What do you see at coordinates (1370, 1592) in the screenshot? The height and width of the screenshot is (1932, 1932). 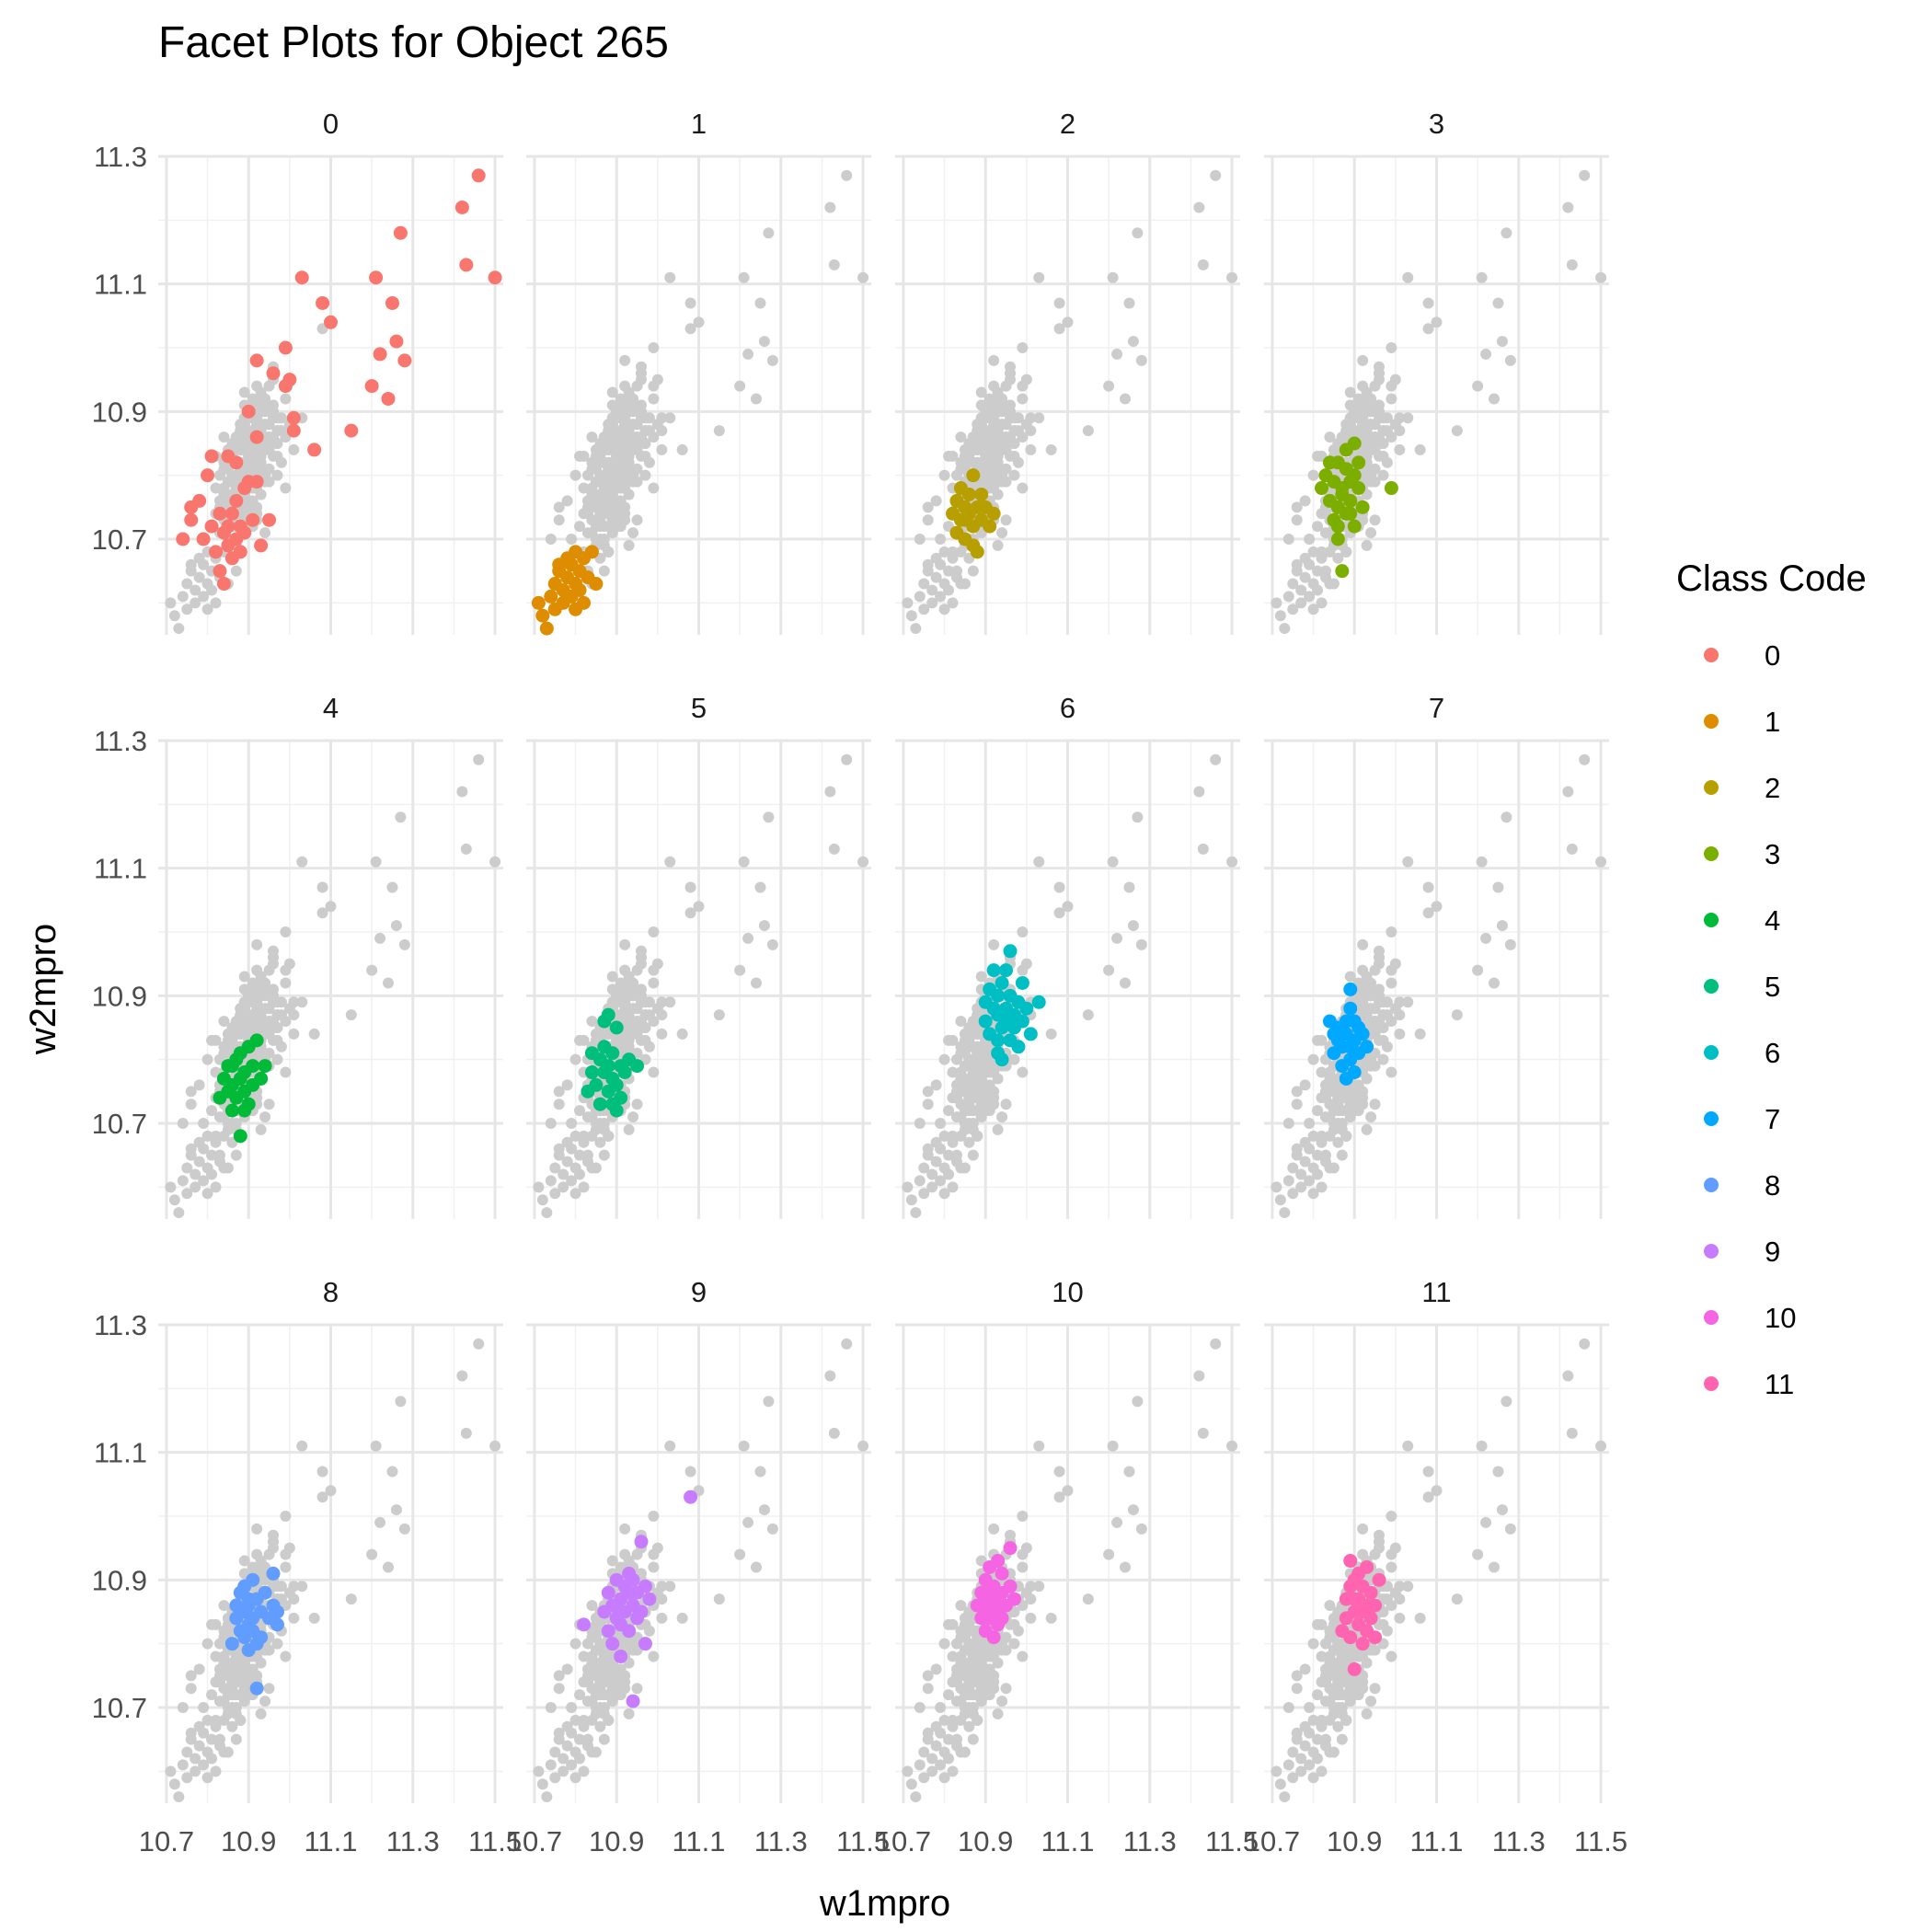 I see `class-11-point` at bounding box center [1370, 1592].